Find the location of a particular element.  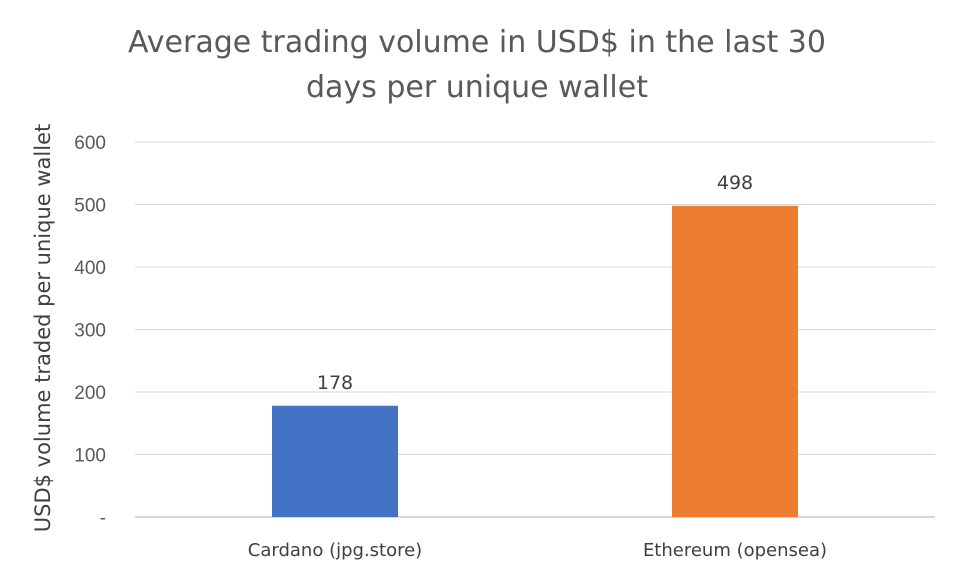

x-axis-categories: Cardano (jpg.store) Ethereum (opensea) is located at coordinates (537, 550).